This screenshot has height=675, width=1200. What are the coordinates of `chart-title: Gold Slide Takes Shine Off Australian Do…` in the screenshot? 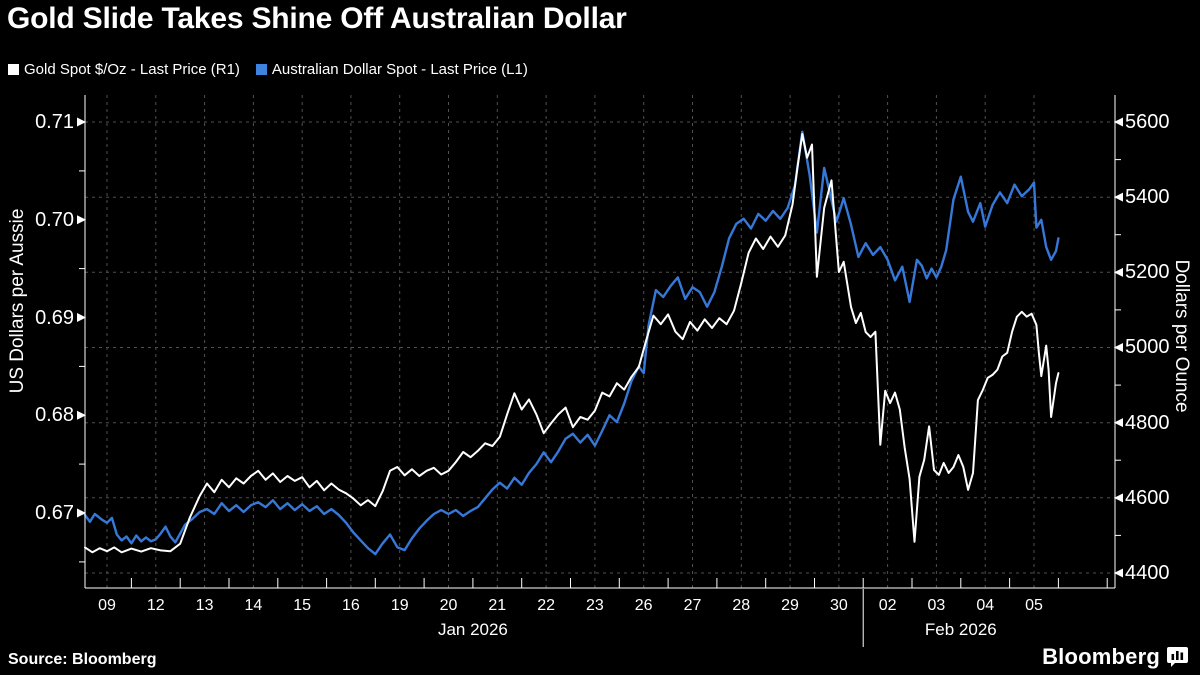 It's located at (317, 18).